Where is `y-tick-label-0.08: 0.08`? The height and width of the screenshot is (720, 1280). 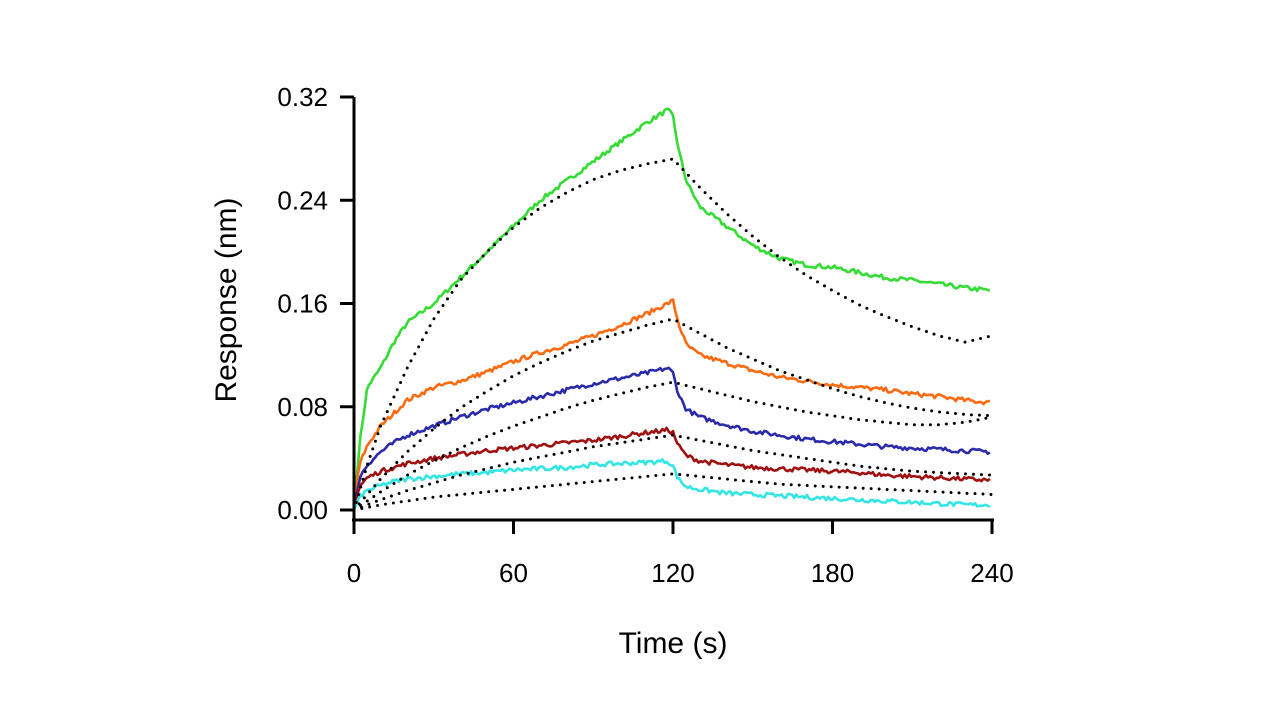
y-tick-label-0.08: 0.08 is located at coordinates (302, 407).